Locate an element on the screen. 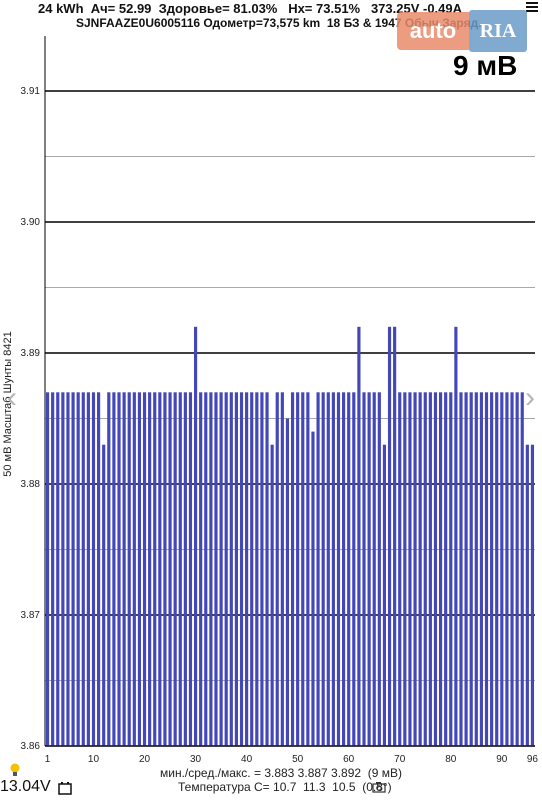 The height and width of the screenshot is (800, 542). x-tick-label: 60 is located at coordinates (349, 759).